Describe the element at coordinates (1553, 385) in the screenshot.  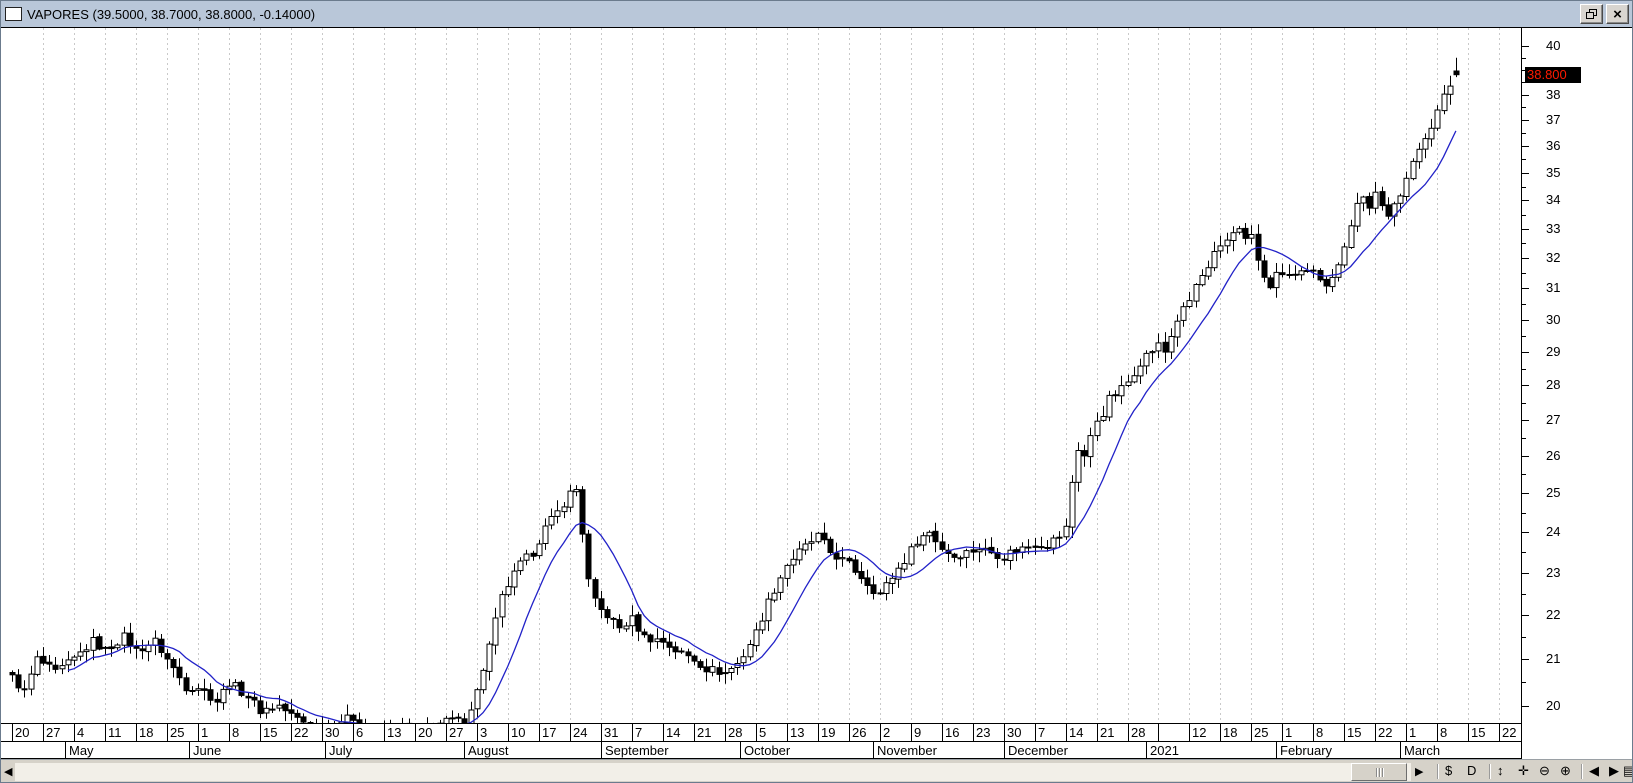
I see `price-tick-label: 28` at that location.